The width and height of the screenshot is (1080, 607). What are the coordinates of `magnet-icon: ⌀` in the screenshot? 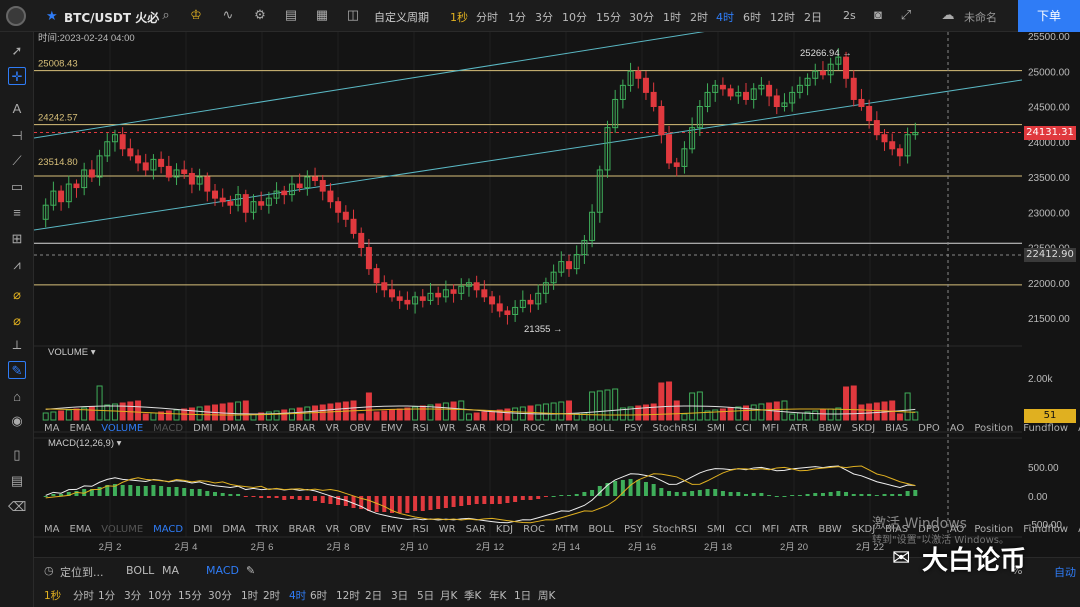 It's located at (17, 294).